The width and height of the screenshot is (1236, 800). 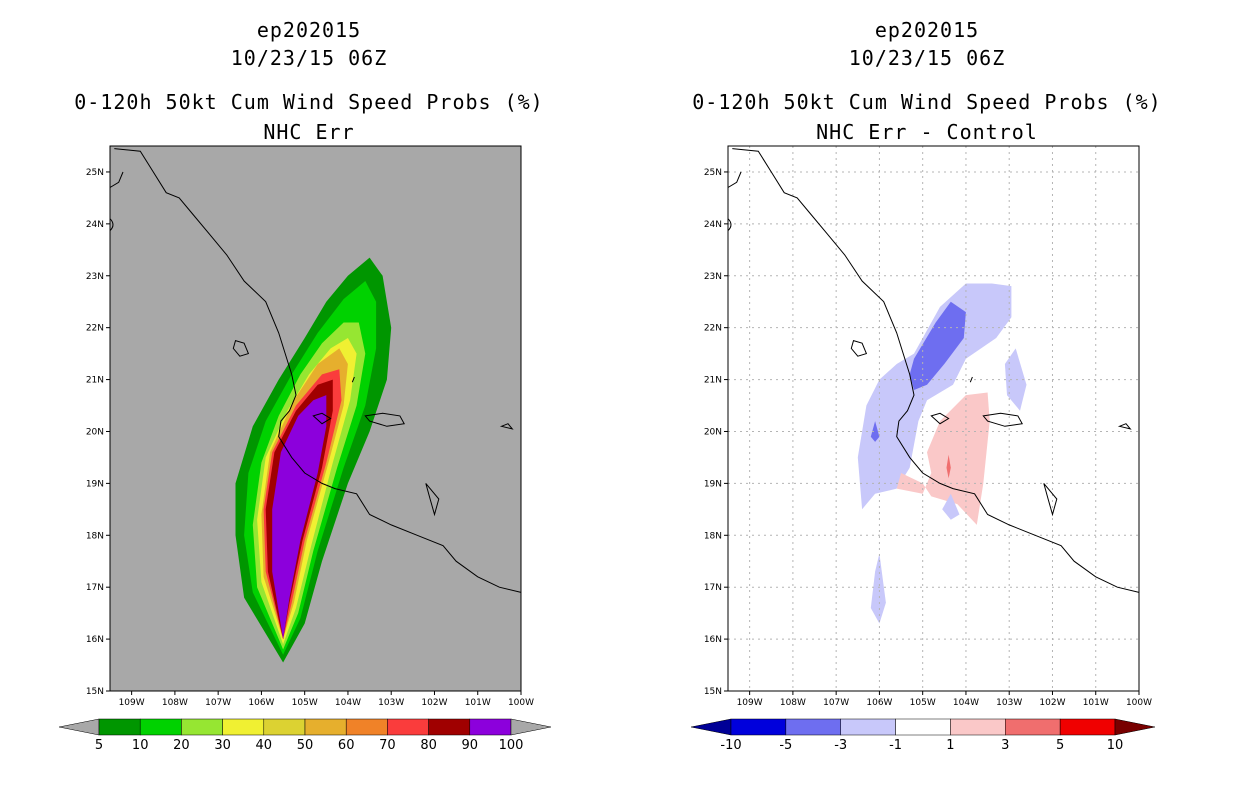 What do you see at coordinates (785, 745) in the screenshot?
I see `diff-colorbar-label: -5` at bounding box center [785, 745].